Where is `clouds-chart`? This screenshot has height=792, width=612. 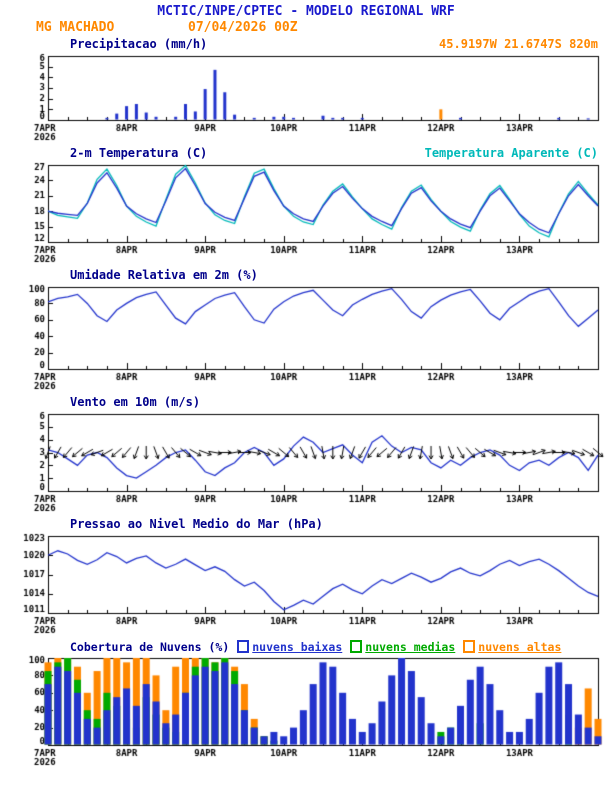 clouds-chart is located at coordinates (306, 711).